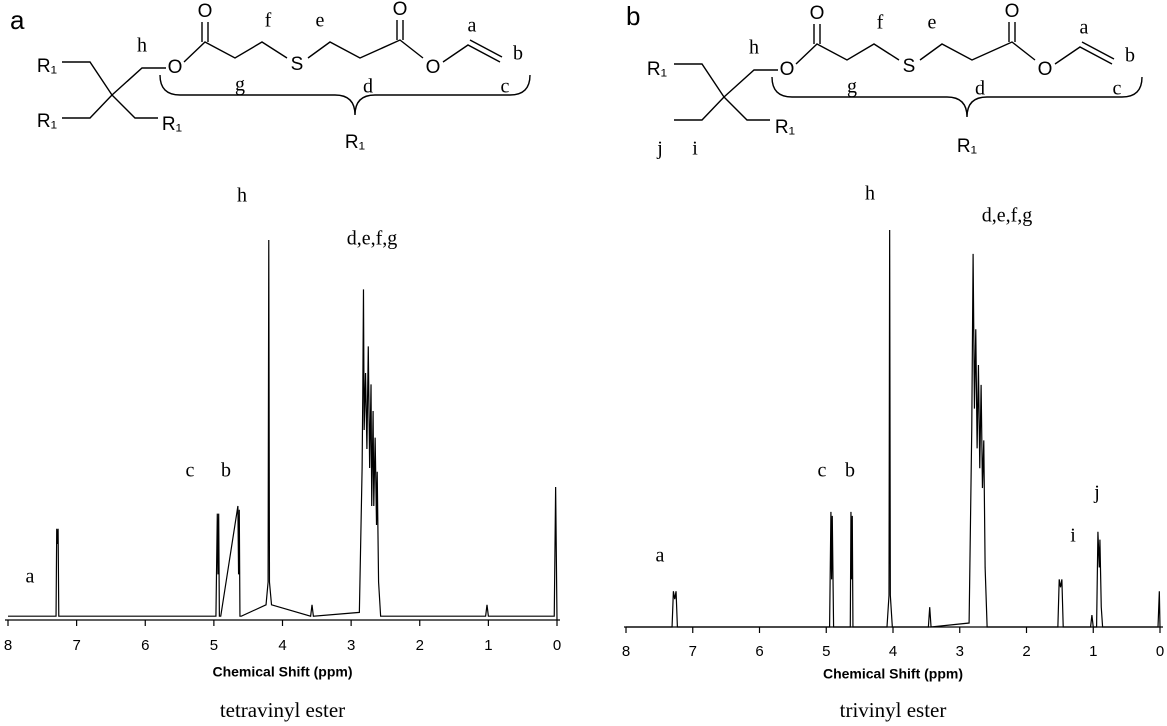  I want to click on structure-label: i, so click(695, 149).